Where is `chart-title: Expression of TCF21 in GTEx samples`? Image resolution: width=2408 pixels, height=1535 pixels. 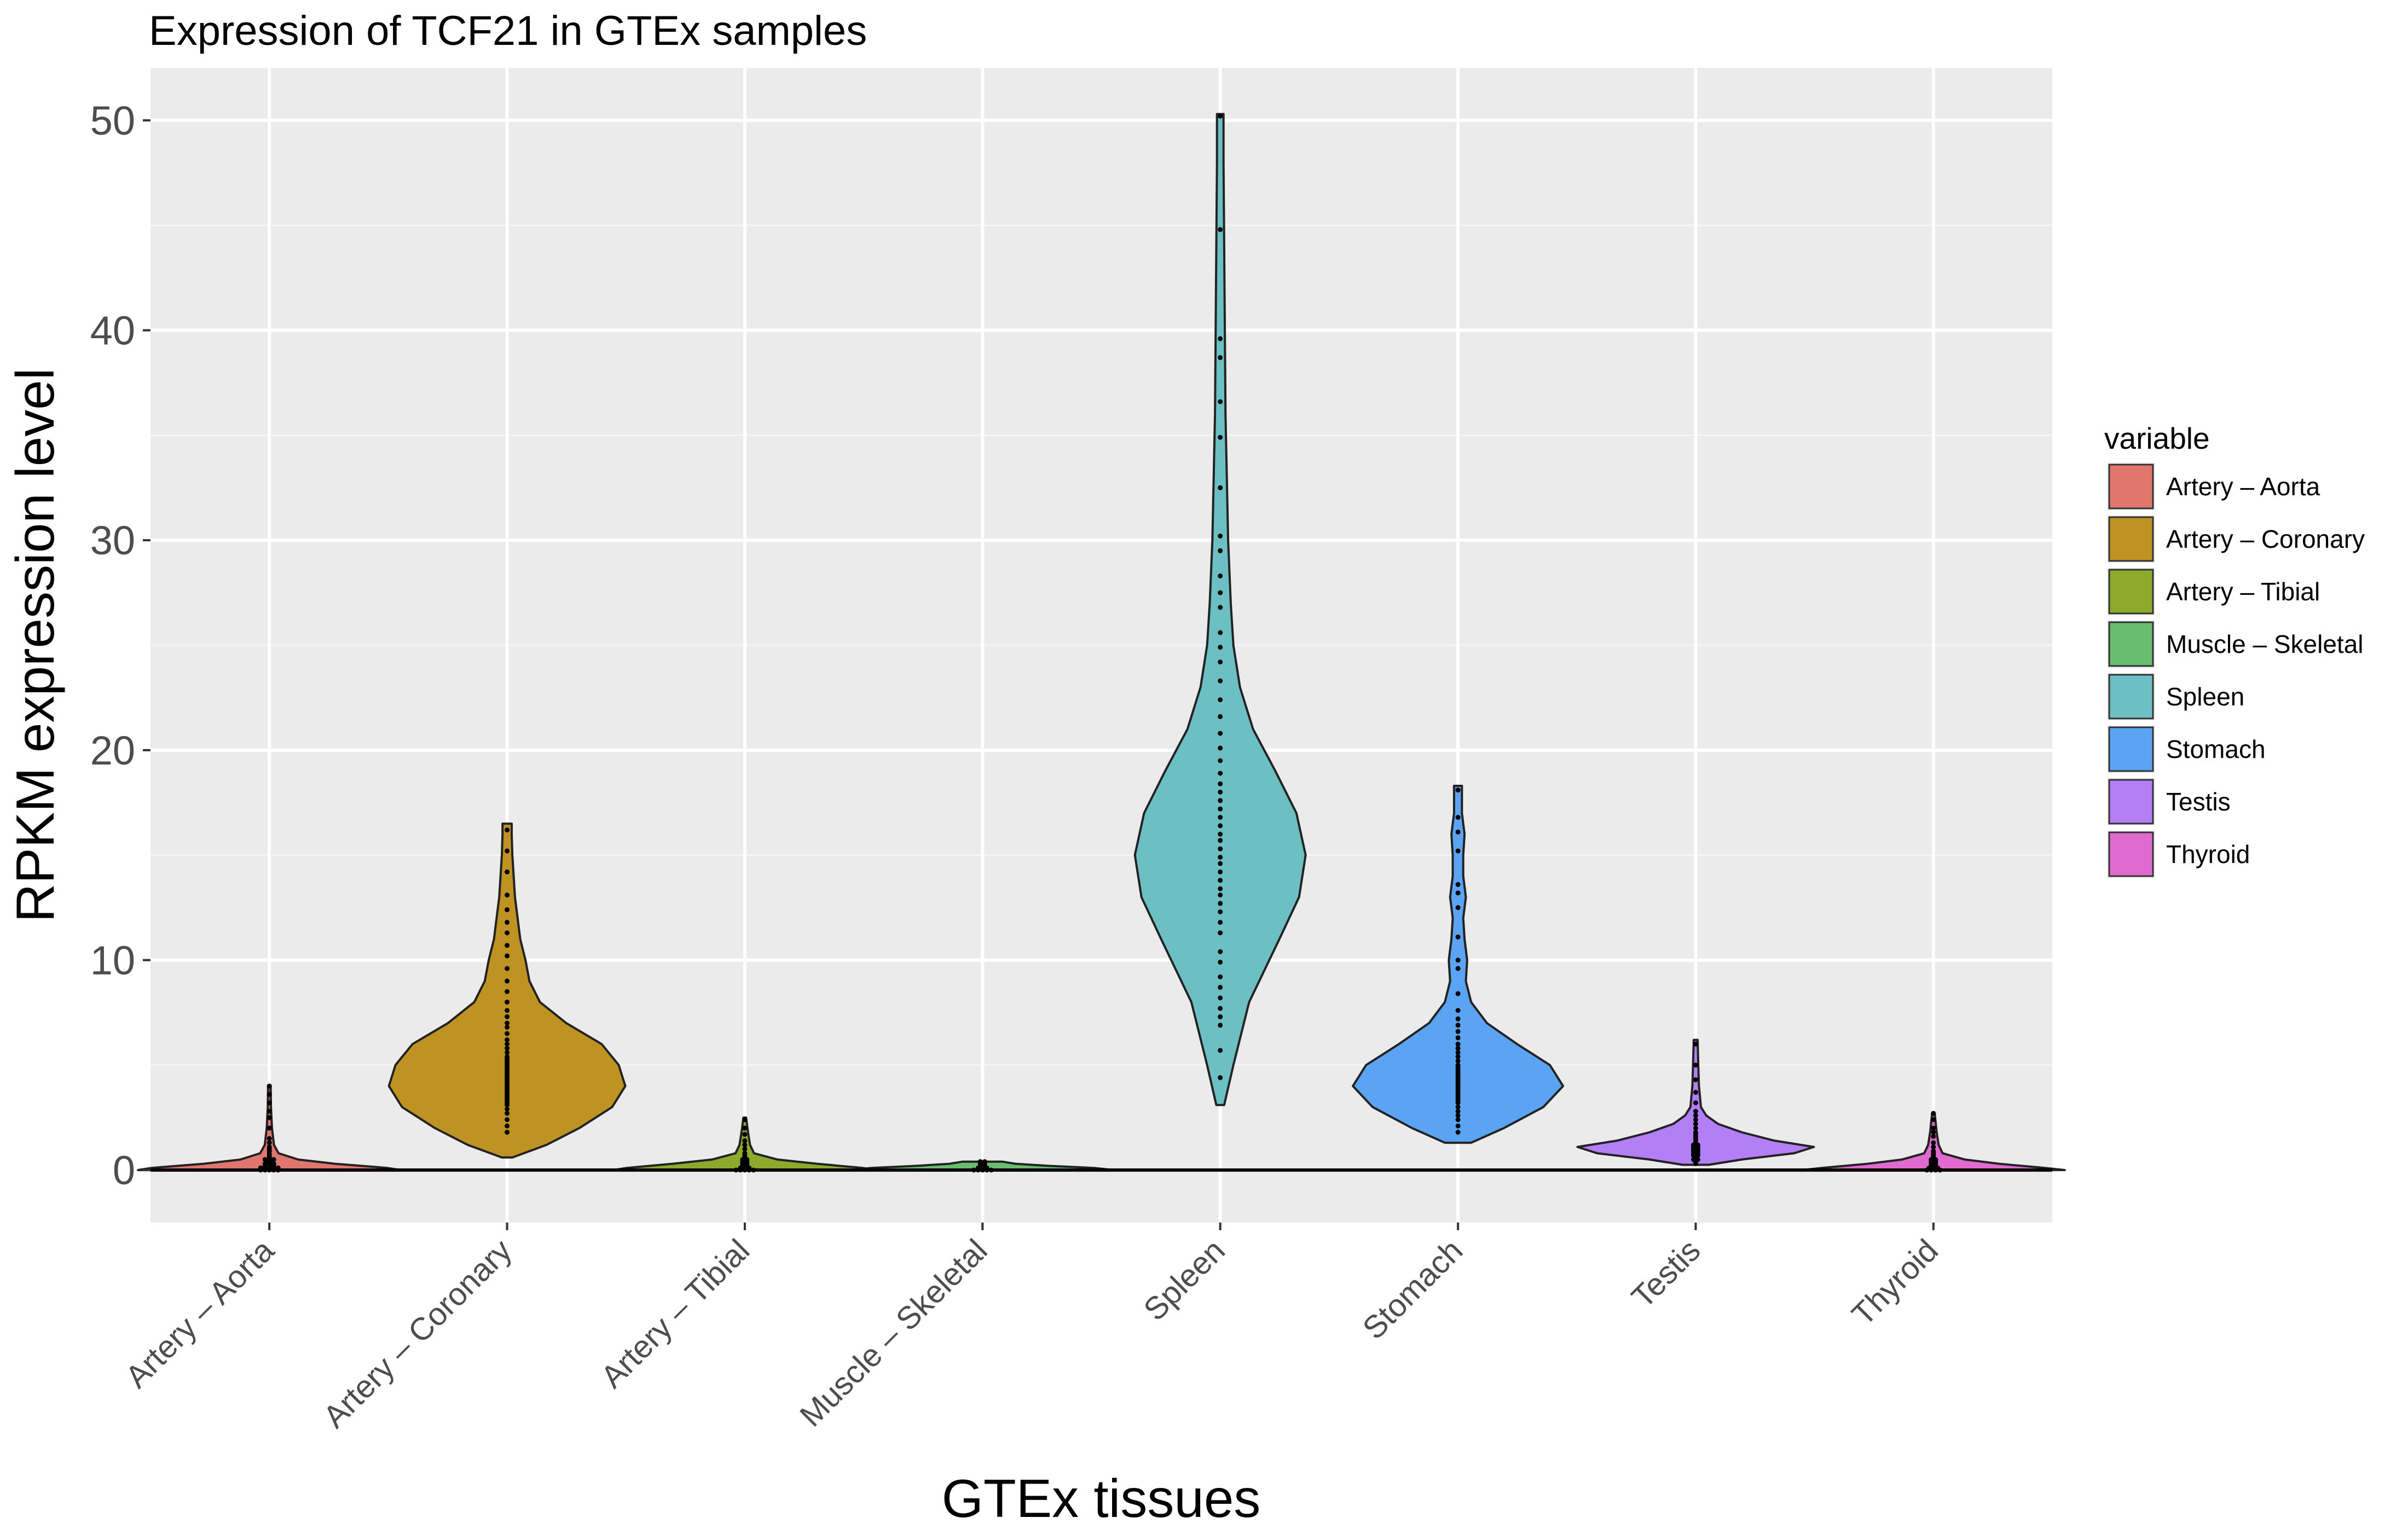
chart-title: Expression of TCF21 in GTEx samples is located at coordinates (508, 31).